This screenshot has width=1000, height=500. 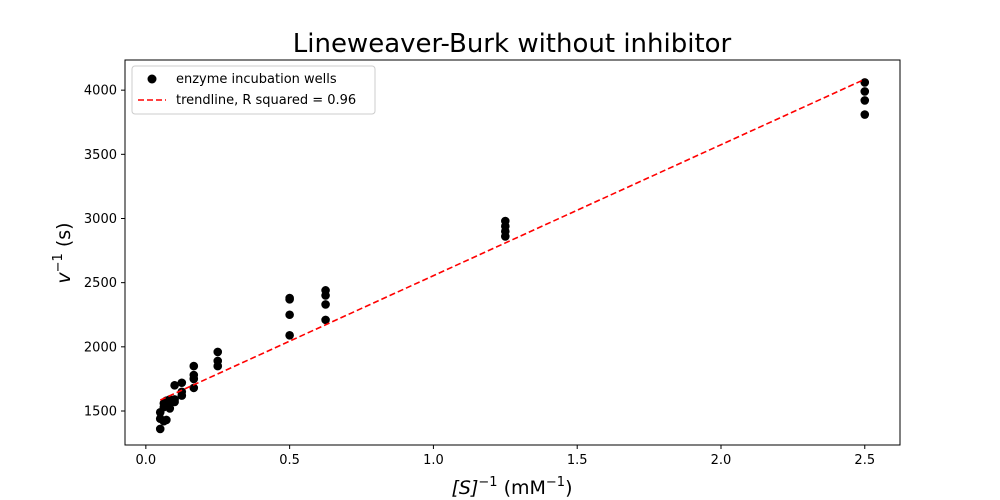 What do you see at coordinates (100, 91) in the screenshot?
I see `y-tick-label: 4000` at bounding box center [100, 91].